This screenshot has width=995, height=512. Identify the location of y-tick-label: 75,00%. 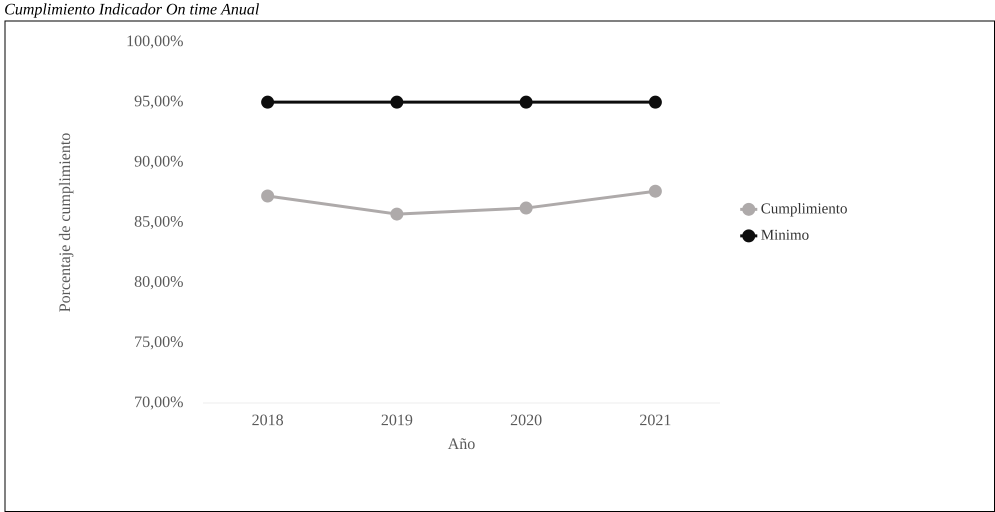
(159, 343).